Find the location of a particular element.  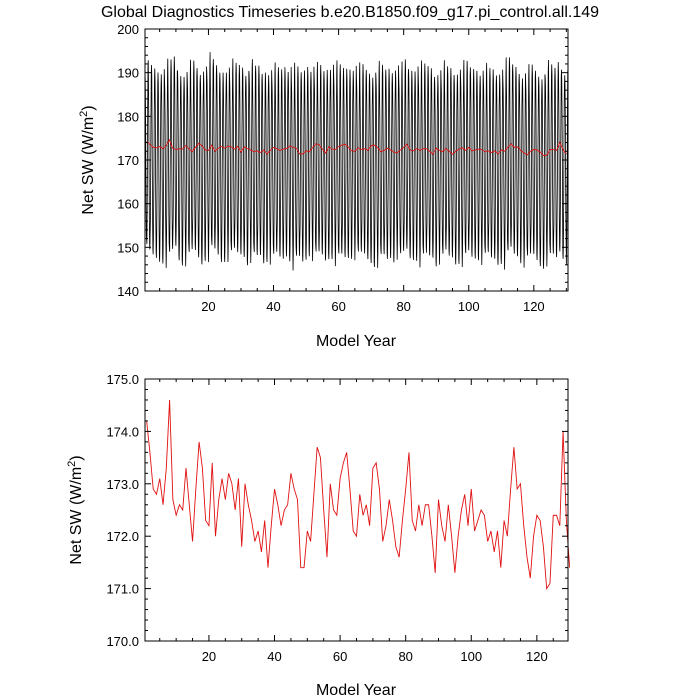

y-tick-label: 140 is located at coordinates (128, 291).